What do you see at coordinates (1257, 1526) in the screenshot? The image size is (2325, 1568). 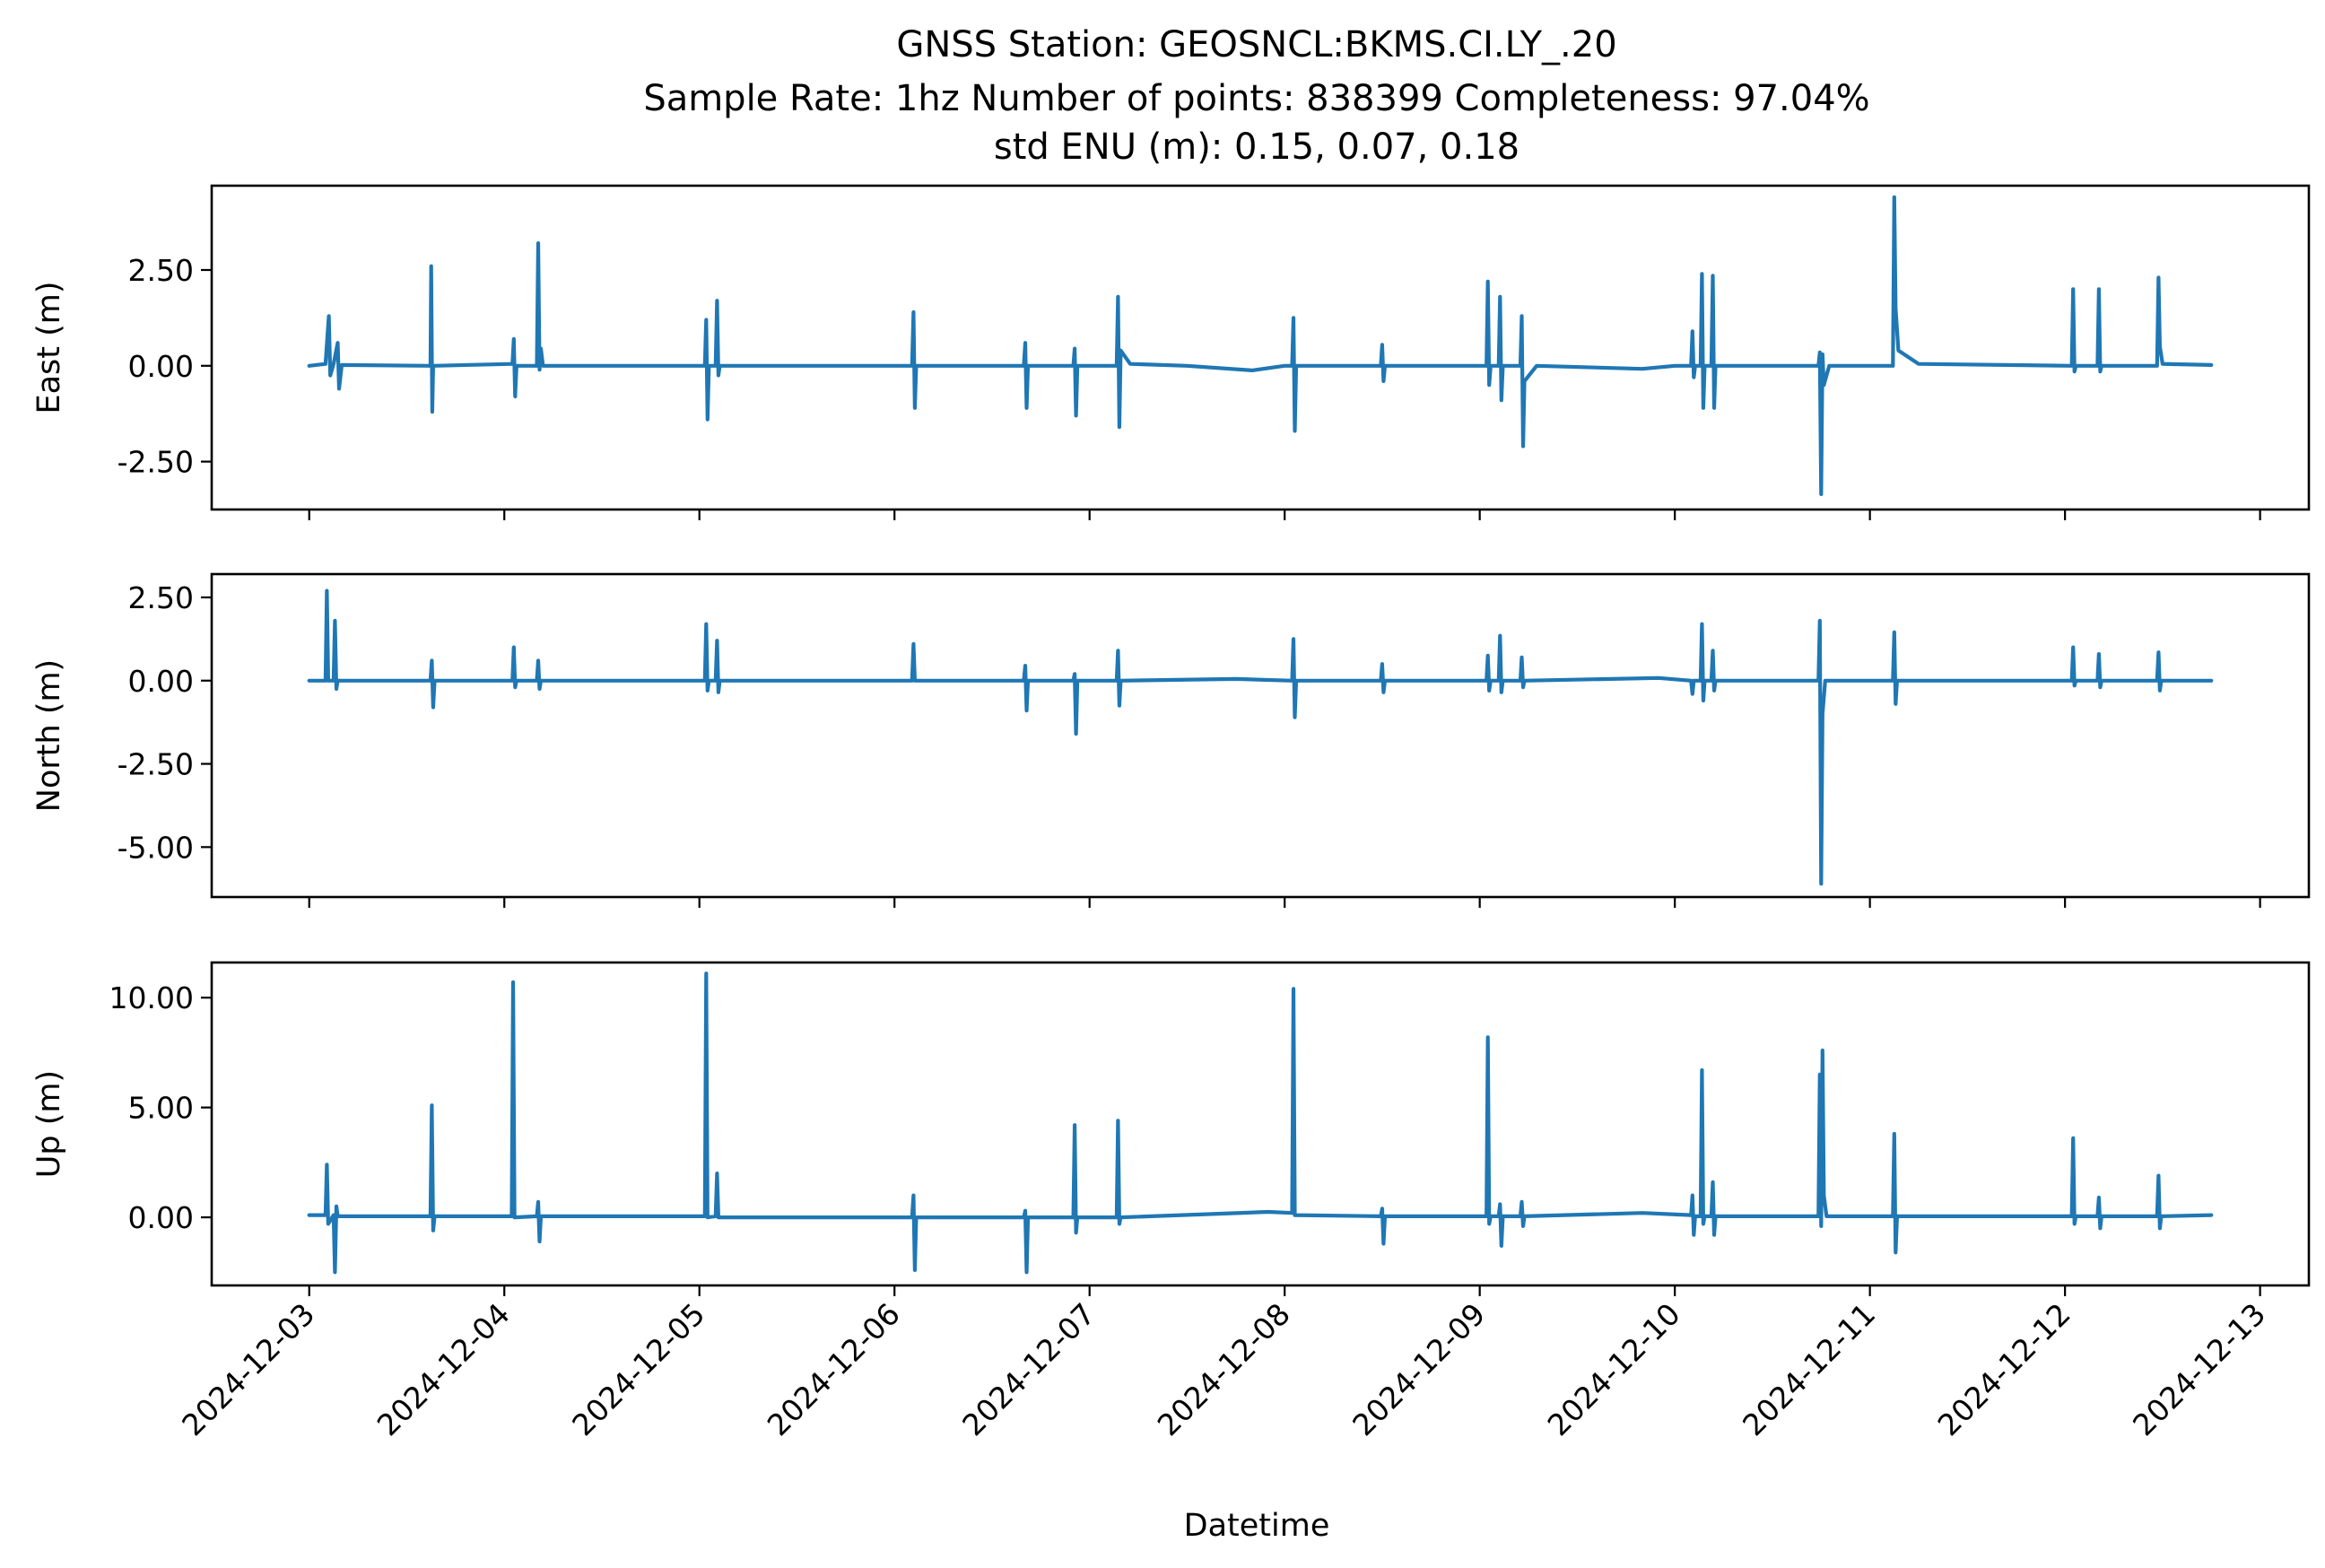 I see `x-axis-label: Datetime` at bounding box center [1257, 1526].